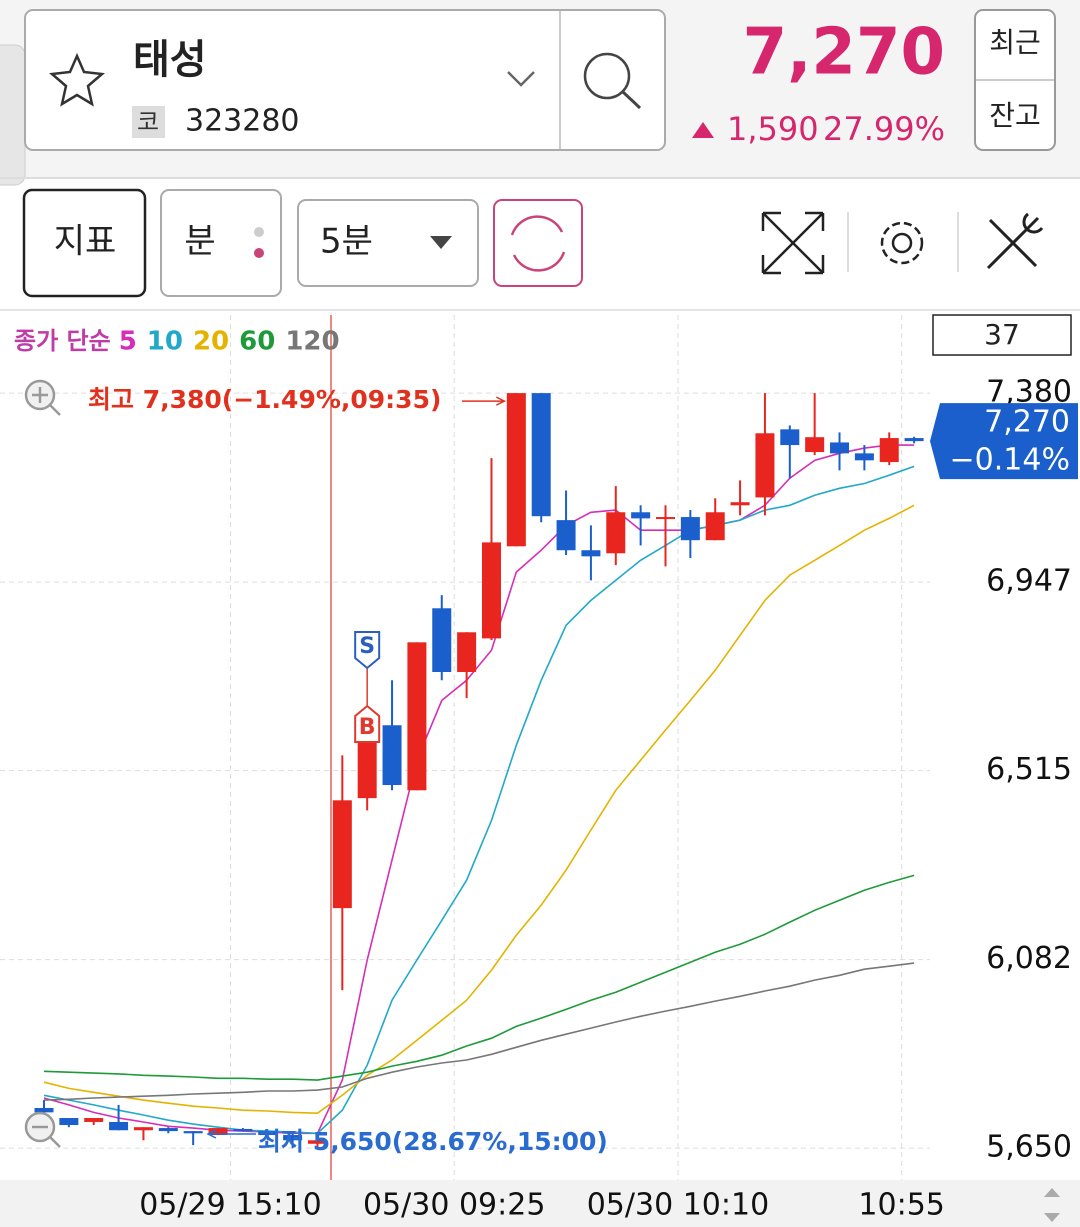  Describe the element at coordinates (454, 1205) in the screenshot. I see `x-tick-label: 05/30 09:25` at that location.